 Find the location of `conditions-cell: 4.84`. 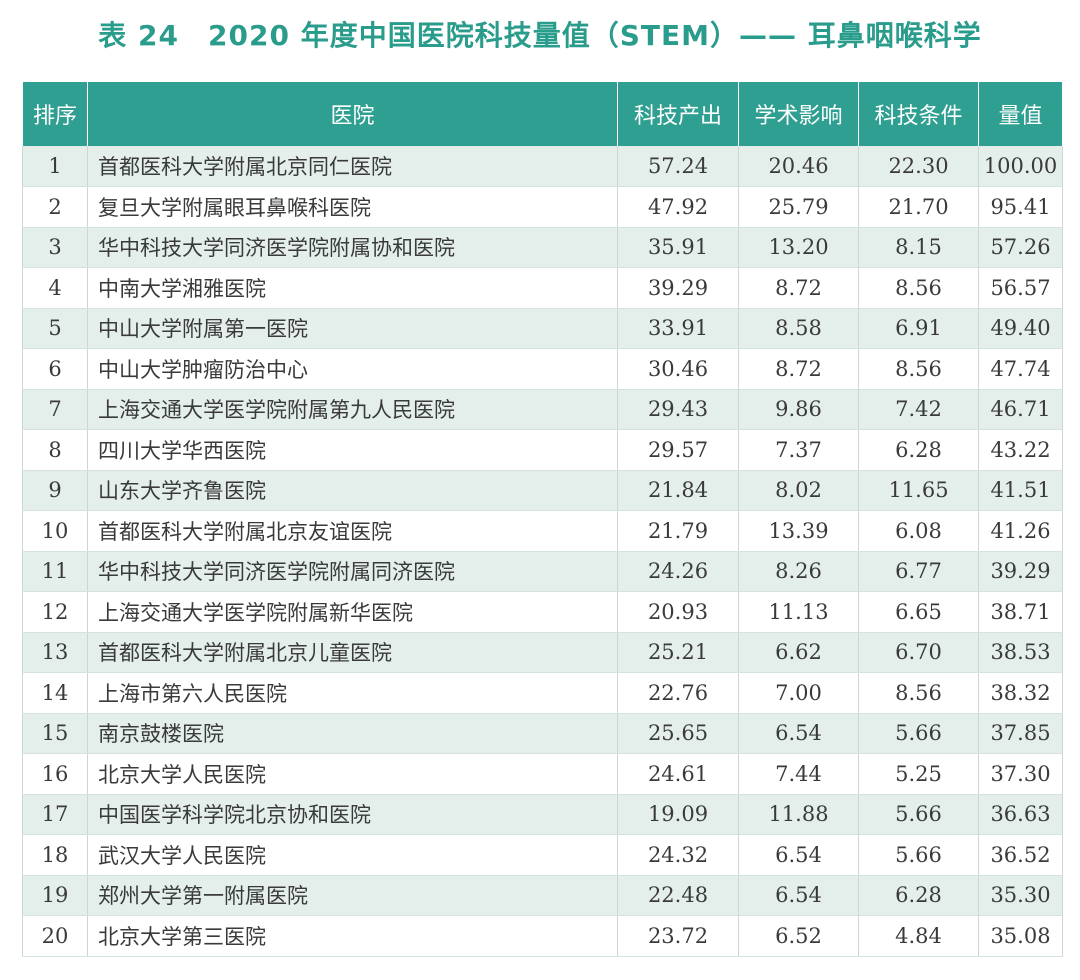

conditions-cell: 4.84 is located at coordinates (918, 936).